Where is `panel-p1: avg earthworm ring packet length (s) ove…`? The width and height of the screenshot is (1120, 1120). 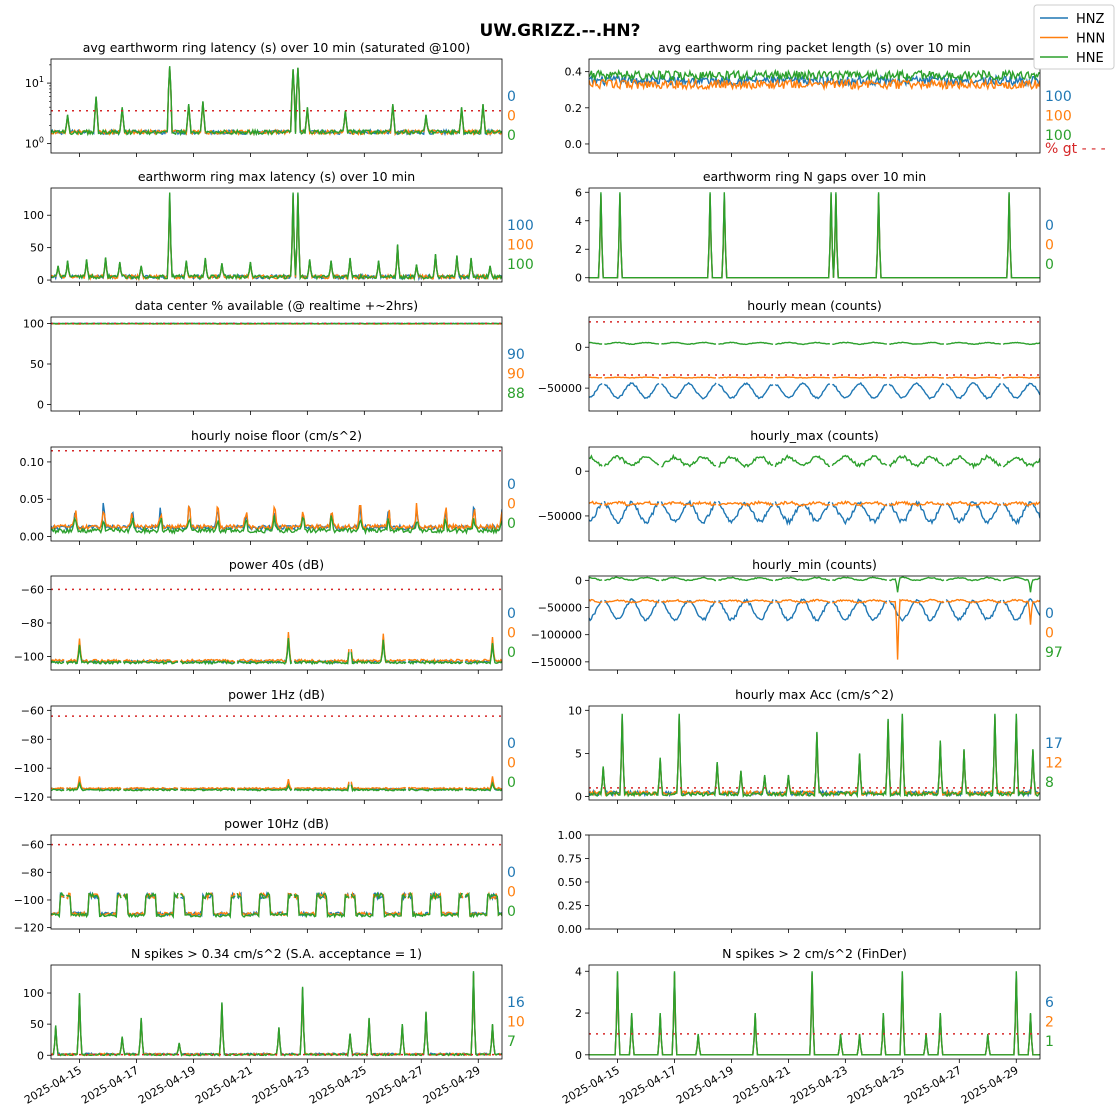 panel-p1: avg earthworm ring packet length (s) ove… is located at coordinates (818, 98).